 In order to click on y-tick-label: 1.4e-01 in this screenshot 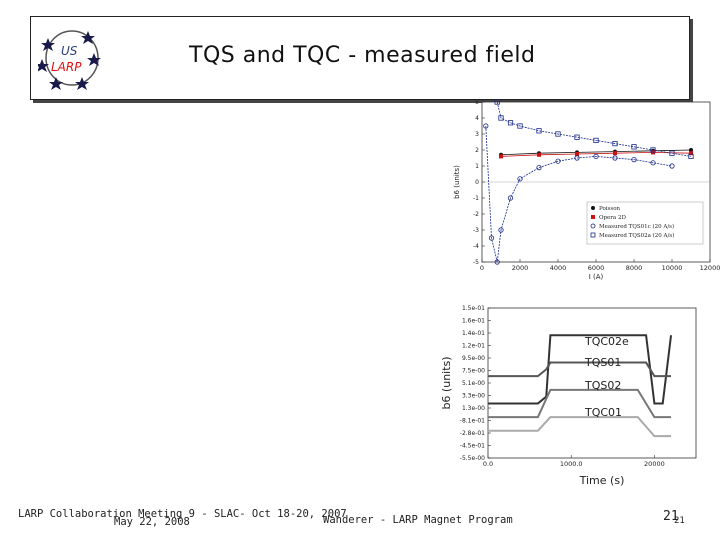, I will do `click(473, 333)`.